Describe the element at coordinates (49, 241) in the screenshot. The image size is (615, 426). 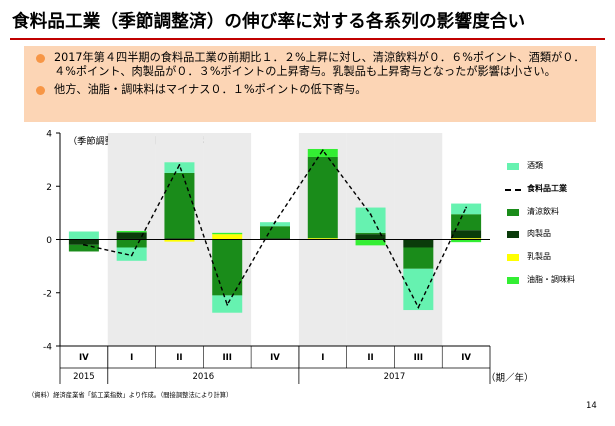
I see `y-tick-label: 0` at that location.